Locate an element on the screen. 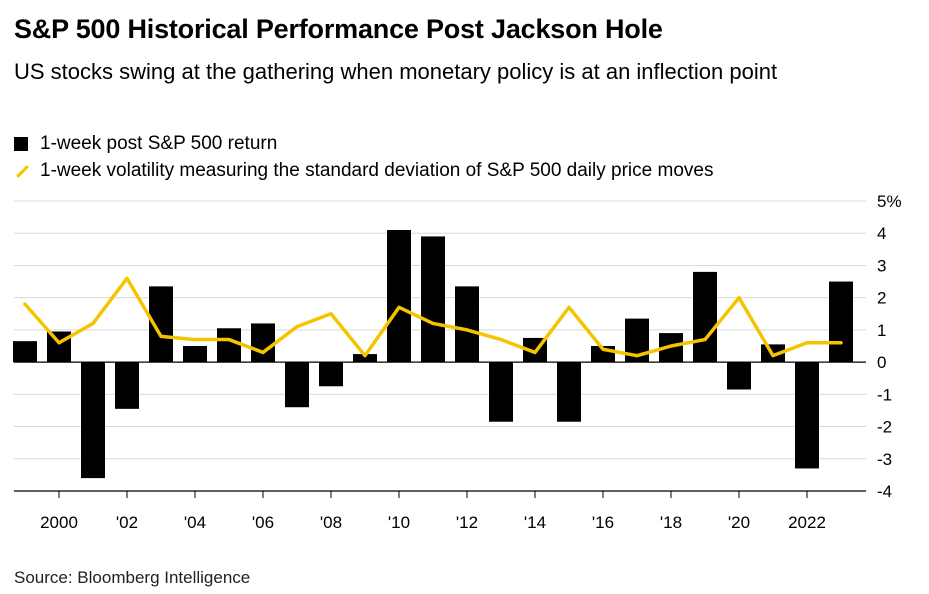 This screenshot has width=929, height=594. x-tick-label: '08 is located at coordinates (331, 522).